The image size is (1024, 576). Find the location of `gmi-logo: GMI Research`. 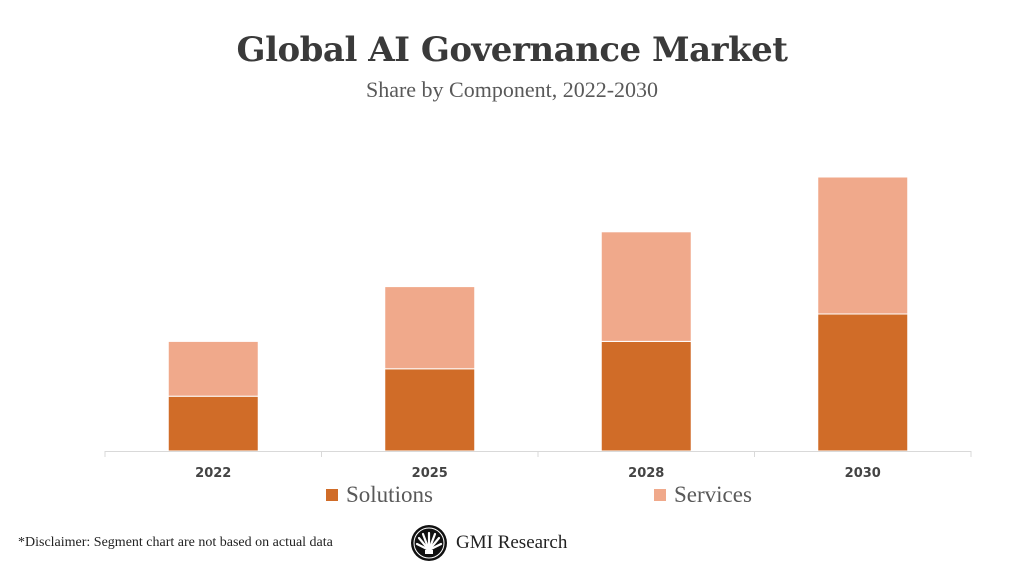

gmi-logo: GMI Research is located at coordinates (488, 543).